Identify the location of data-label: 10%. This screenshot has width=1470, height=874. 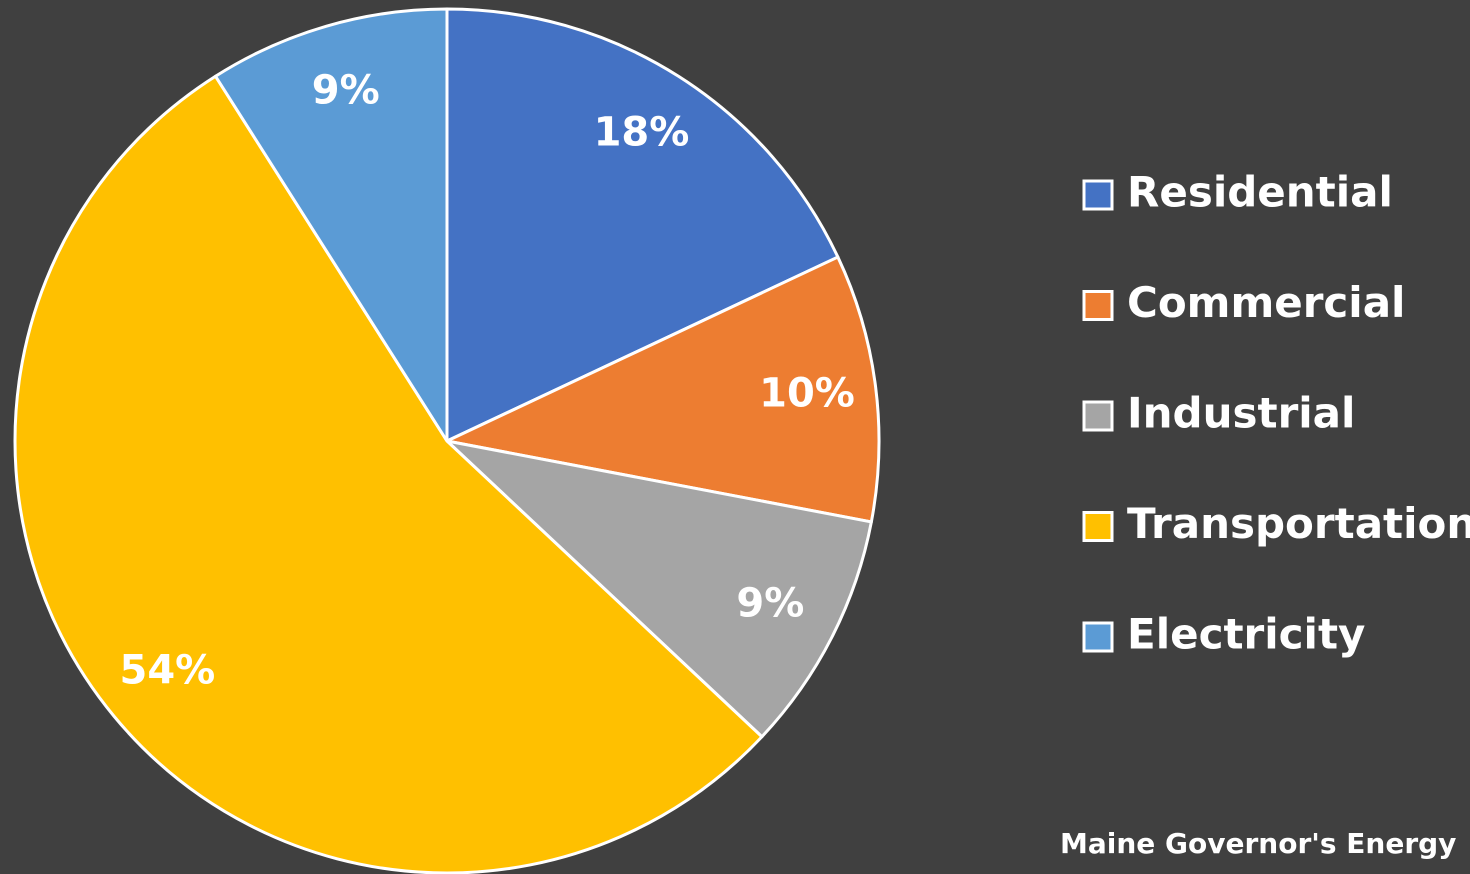
(807, 394).